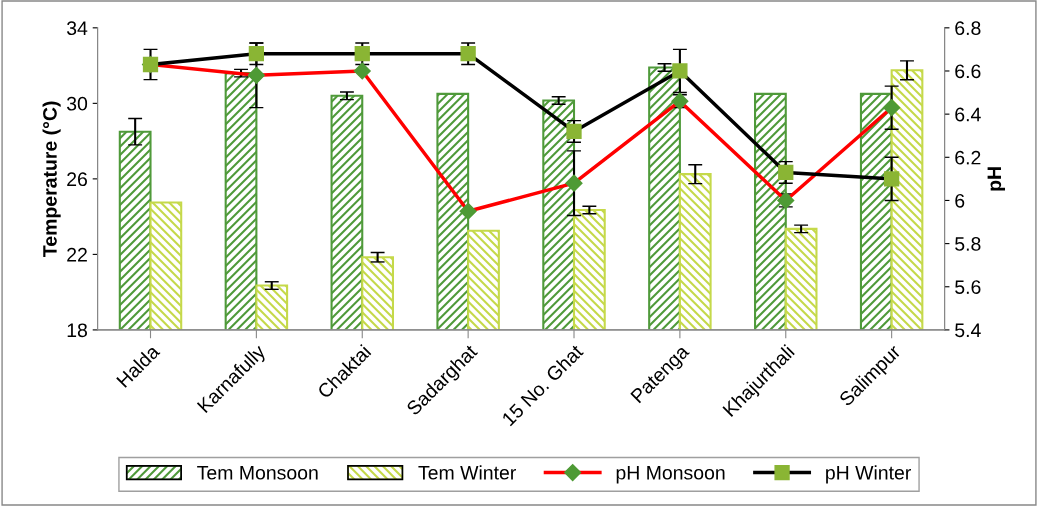  What do you see at coordinates (77, 179) in the screenshot?
I see `y-tick-label: 26` at bounding box center [77, 179].